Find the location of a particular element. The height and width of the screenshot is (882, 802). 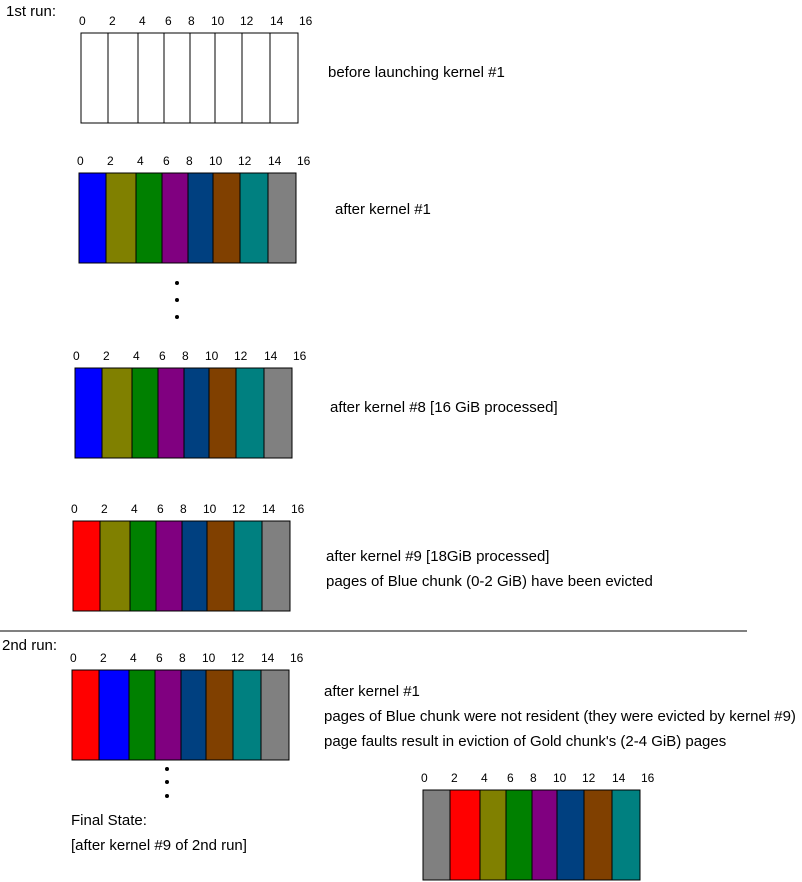

bar-caption: after kernel #9 [18GiB processed] is located at coordinates (438, 556).